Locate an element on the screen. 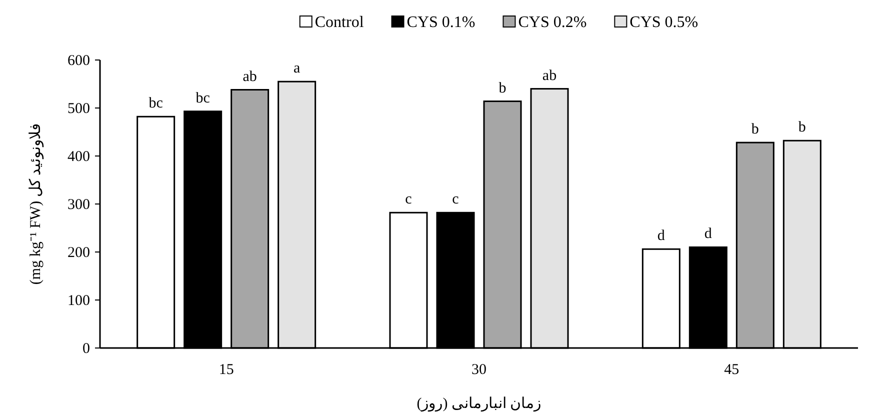  x-axis-title: زمان انبارمانی (روز) is located at coordinates (479, 404).